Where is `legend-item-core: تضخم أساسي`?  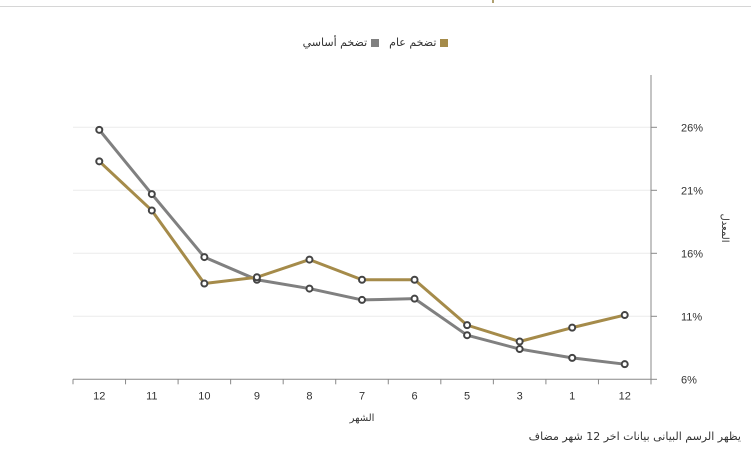 legend-item-core: تضخم أساسي is located at coordinates (341, 42).